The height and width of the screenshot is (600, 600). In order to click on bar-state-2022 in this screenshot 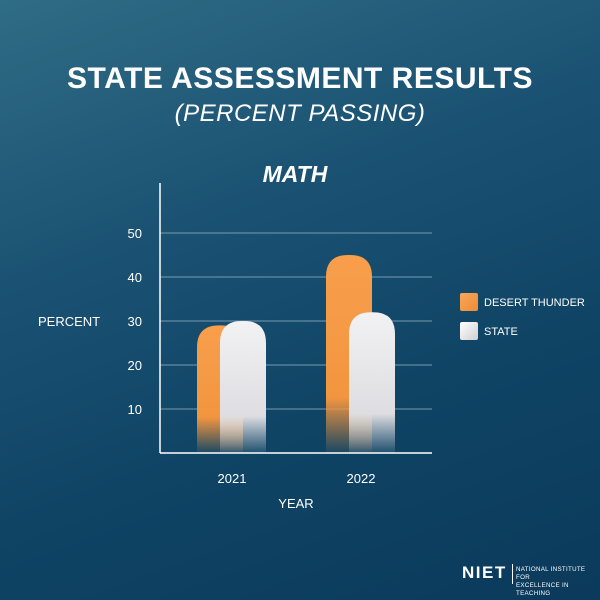, I will do `click(372, 382)`.